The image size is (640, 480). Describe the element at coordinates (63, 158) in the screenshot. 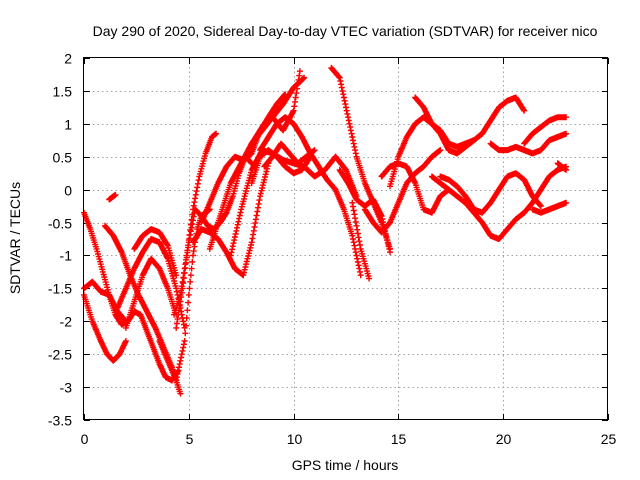

I see `y-tick-label: 0.5` at that location.